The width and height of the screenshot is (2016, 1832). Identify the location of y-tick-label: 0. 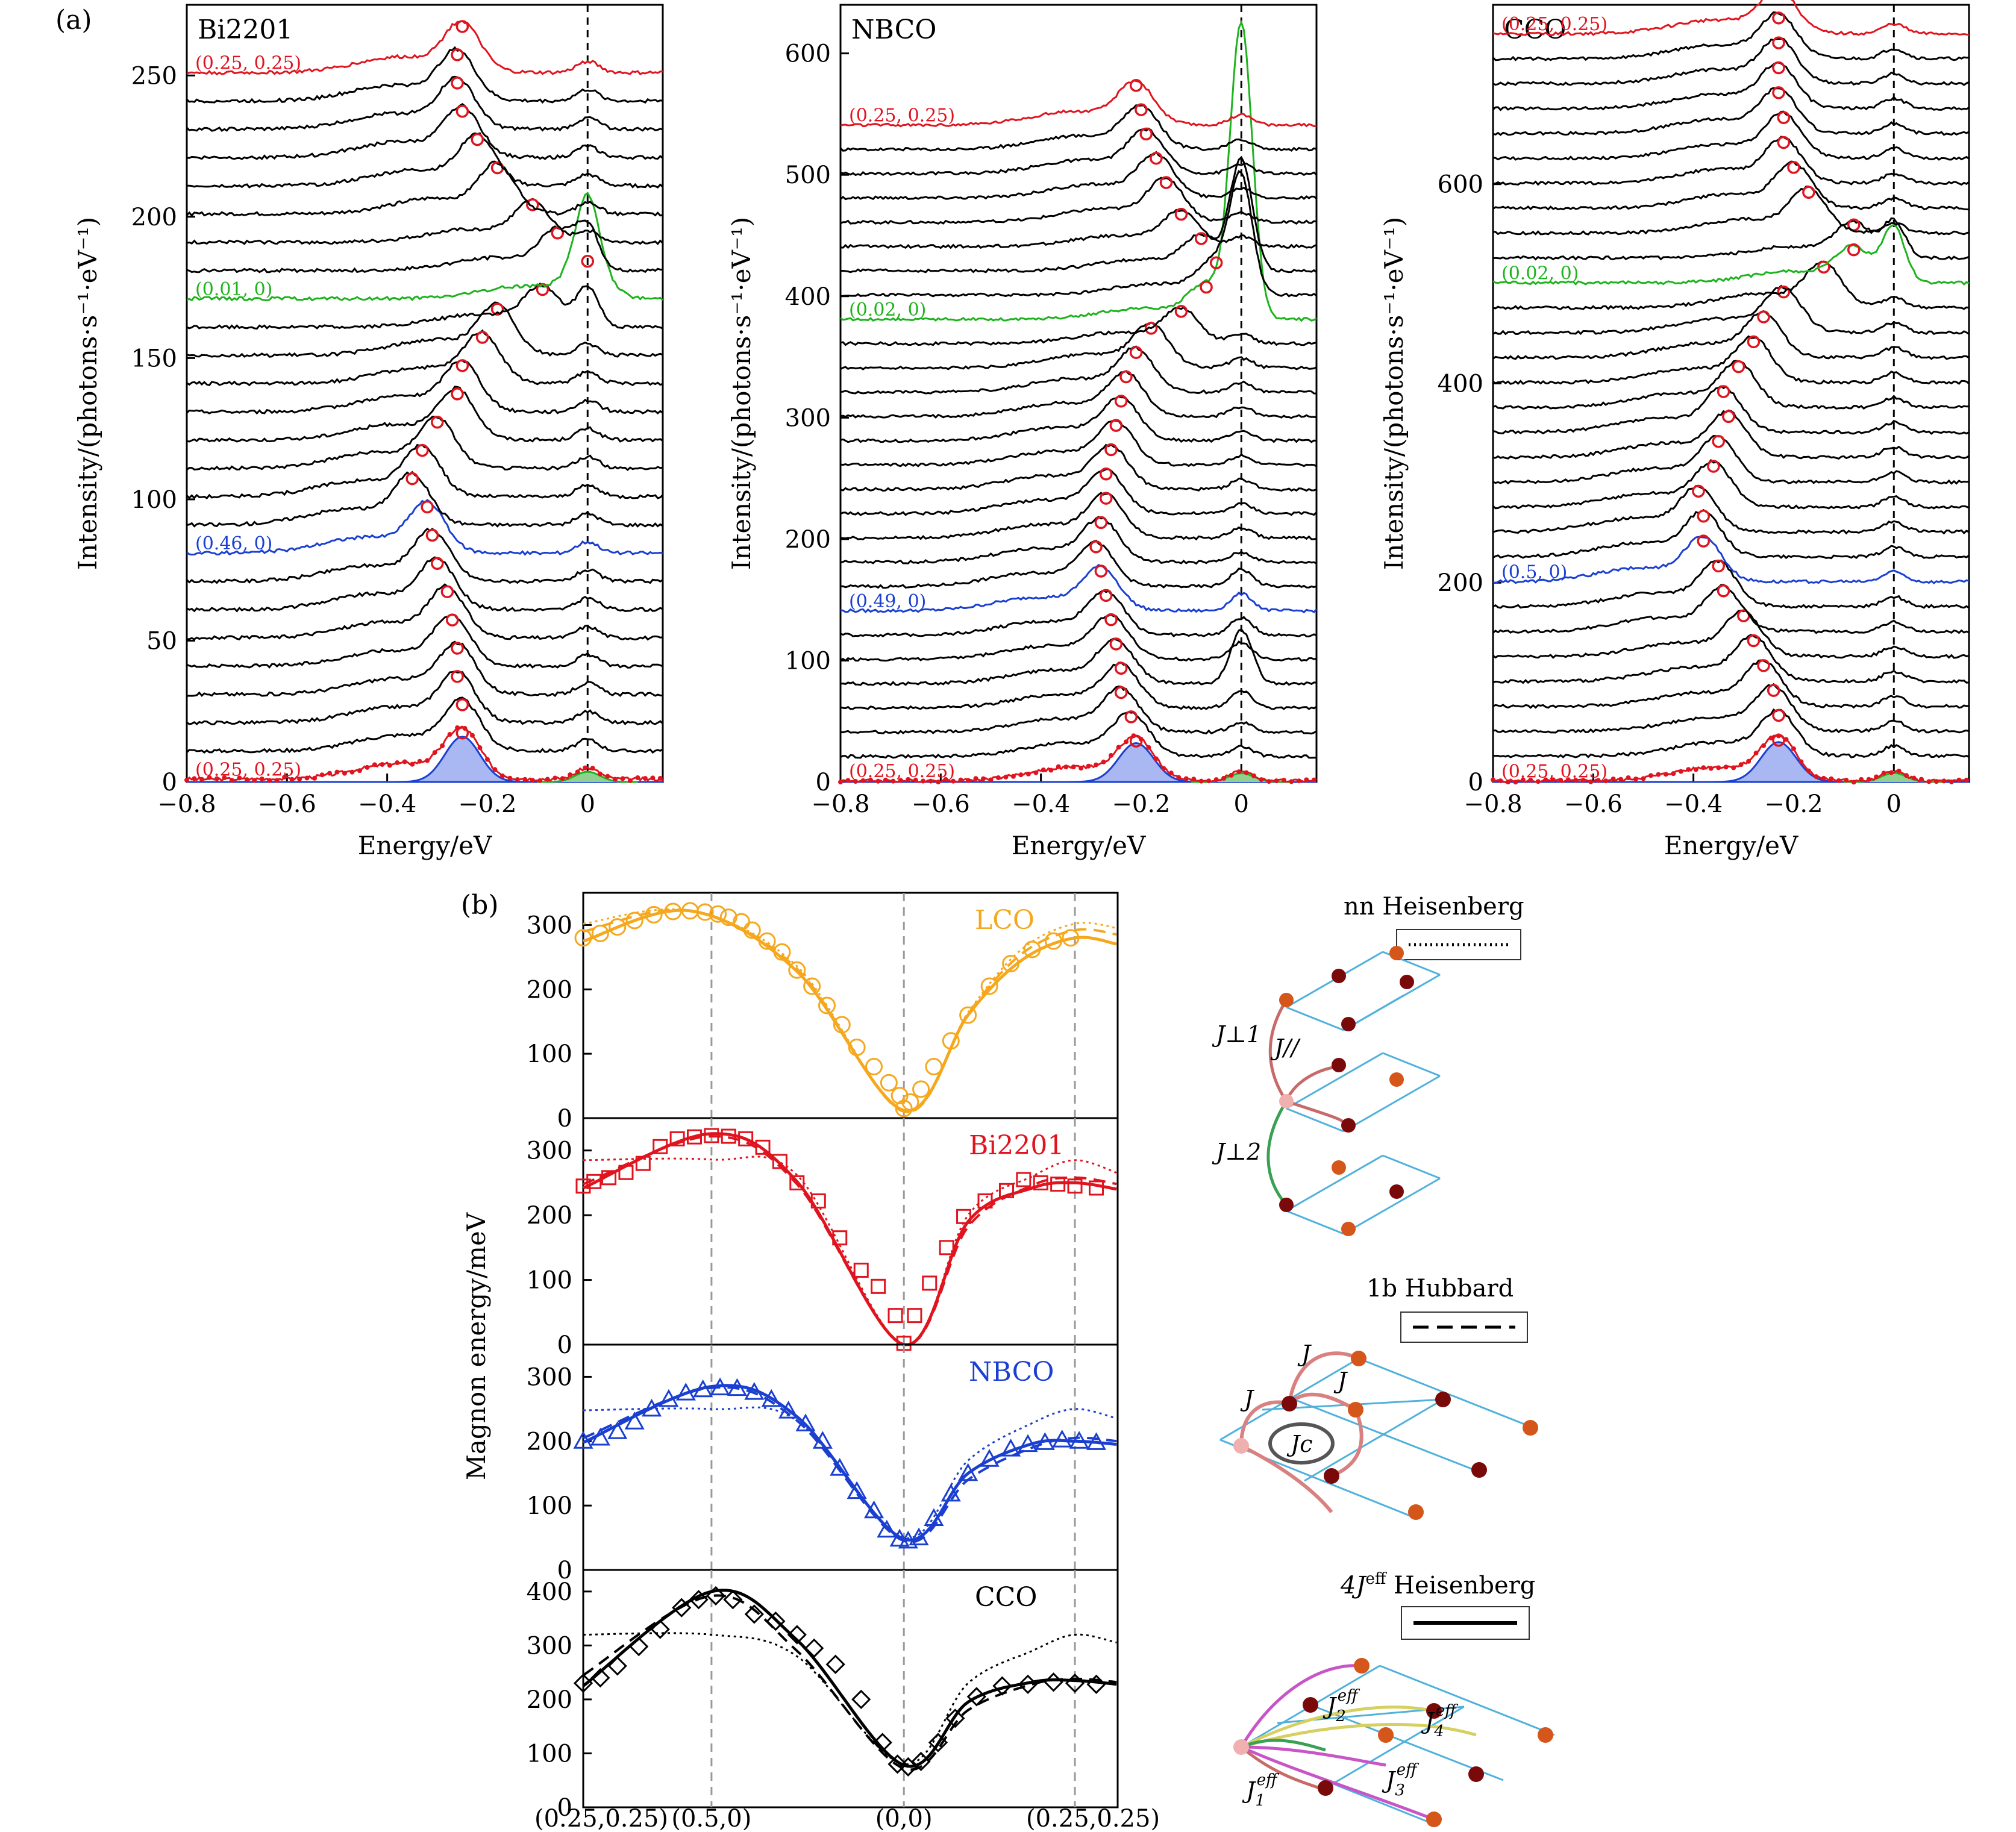
(564, 1570).